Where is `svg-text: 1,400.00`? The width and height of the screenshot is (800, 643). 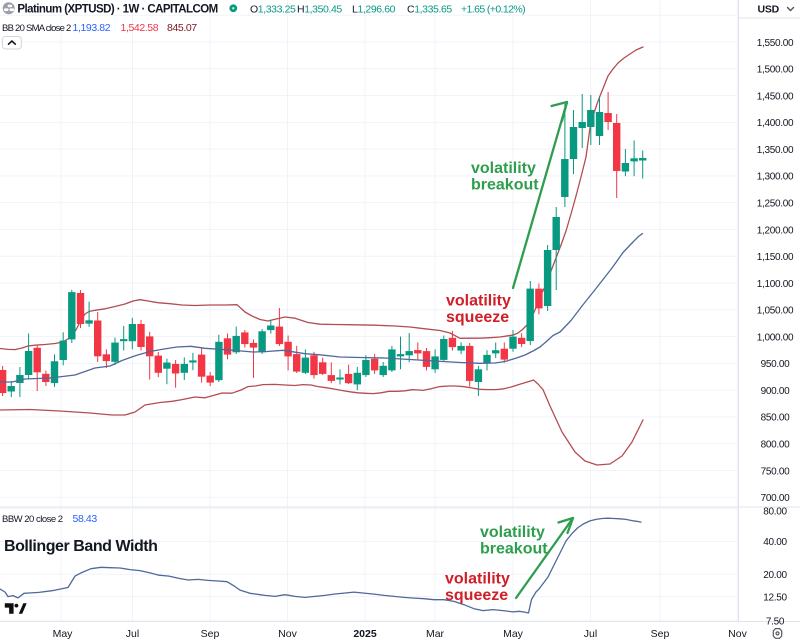
svg-text: 1,400.00 is located at coordinates (775, 123).